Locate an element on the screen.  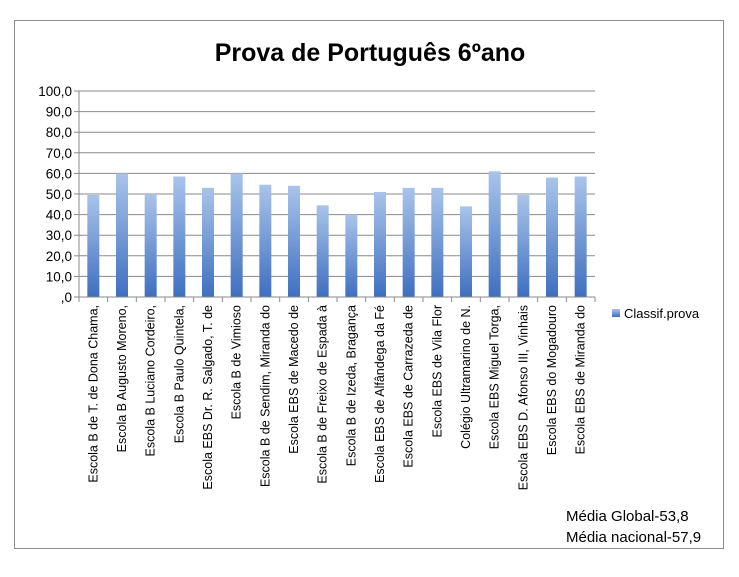
x-category-label: Escola EBS Miguel Torga, is located at coordinates (495, 377).